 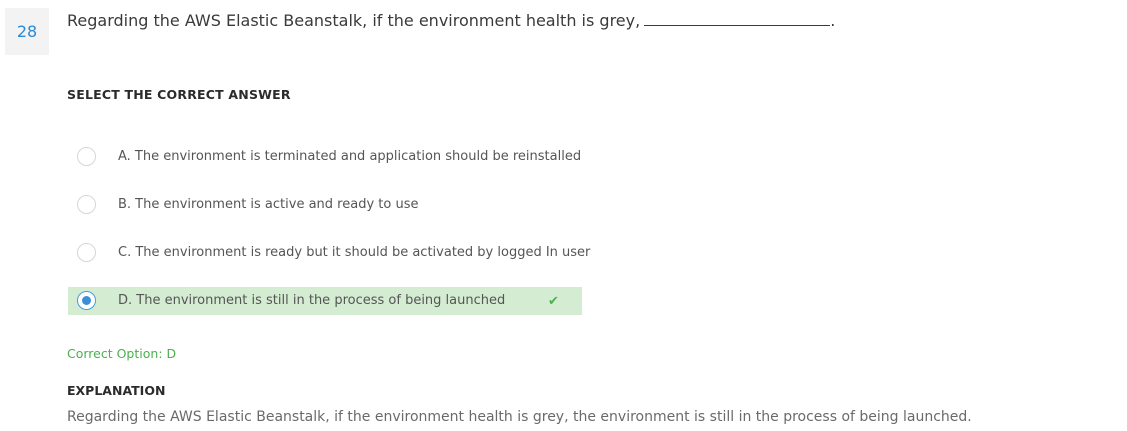 What do you see at coordinates (179, 94) in the screenshot?
I see `select-answer-header: SELECT THE CORRECT ANSWER` at bounding box center [179, 94].